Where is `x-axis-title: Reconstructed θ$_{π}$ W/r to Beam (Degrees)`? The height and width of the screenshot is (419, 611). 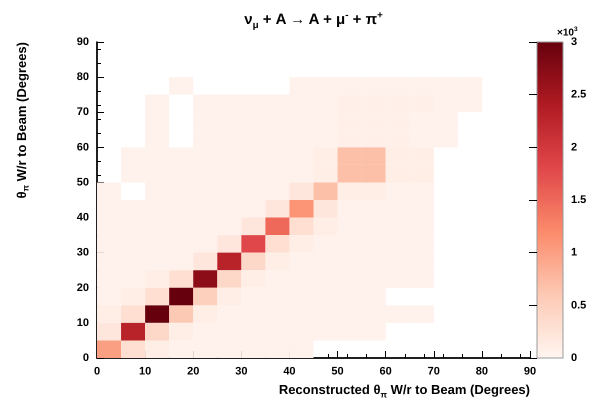
x-axis-title: Reconstructed θ$_{π}$ W/r to Beam (Degrees) is located at coordinates (404, 391).